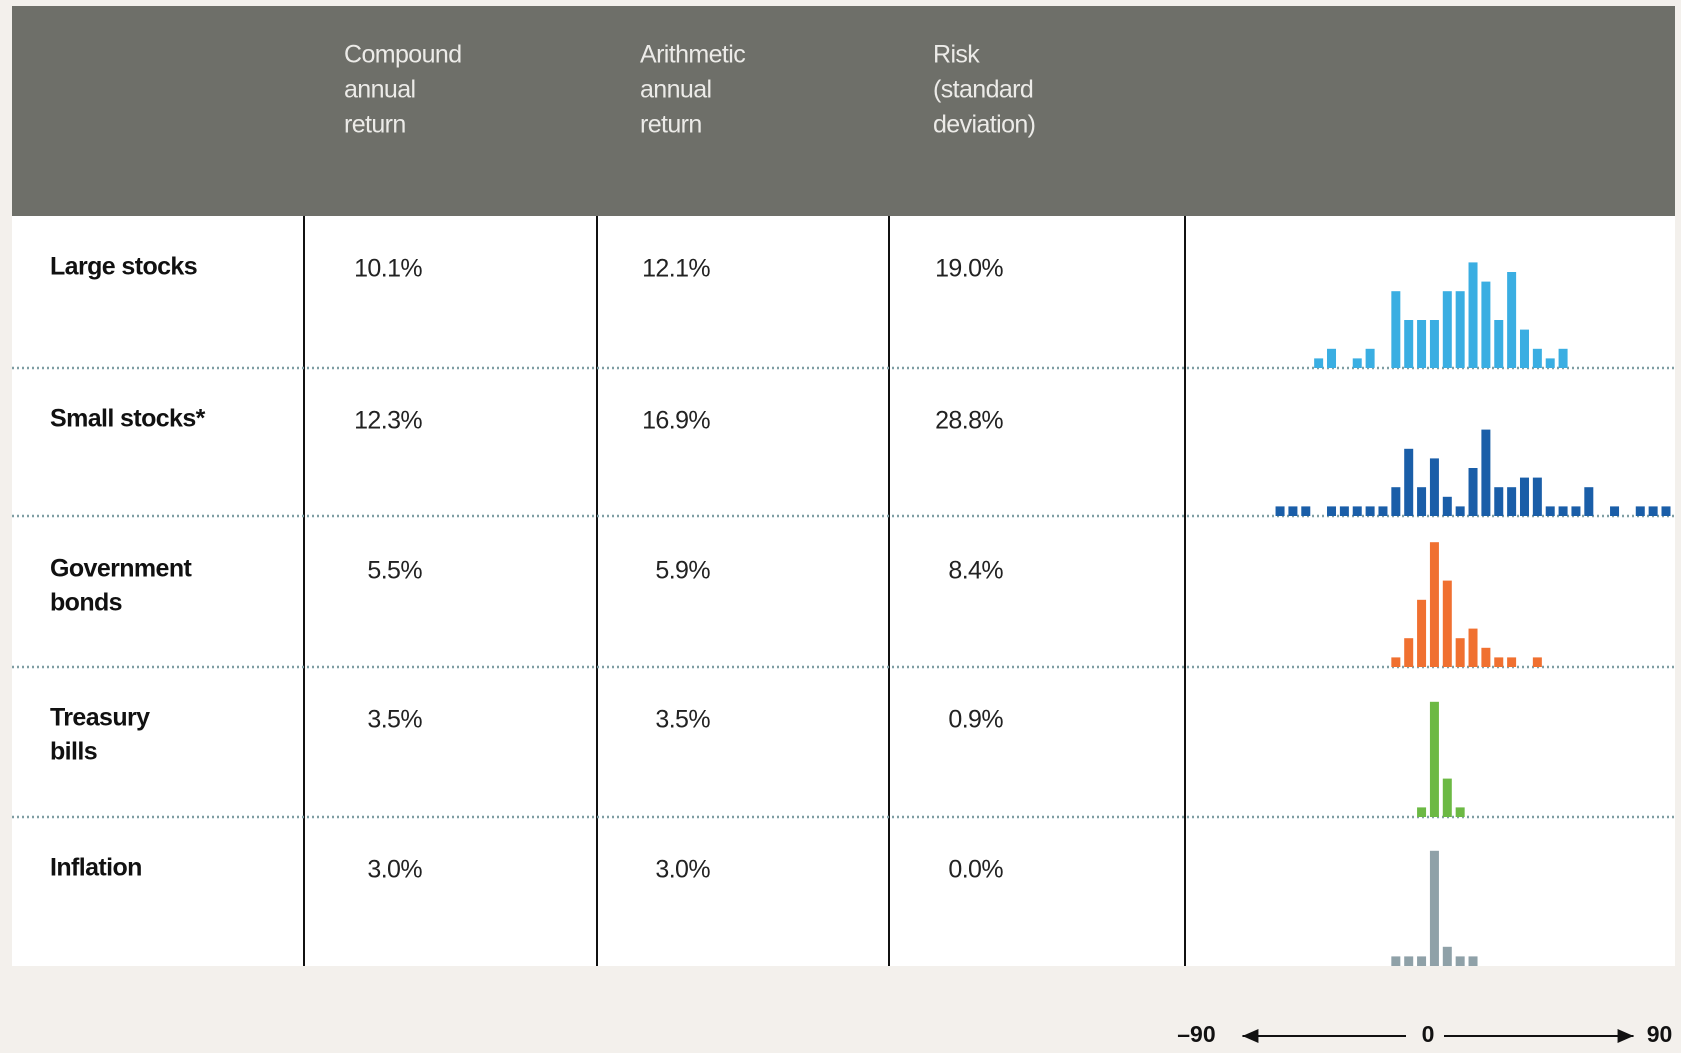 The image size is (1681, 1053). Describe the element at coordinates (128, 419) in the screenshot. I see `row-label: Small stocks*` at that location.